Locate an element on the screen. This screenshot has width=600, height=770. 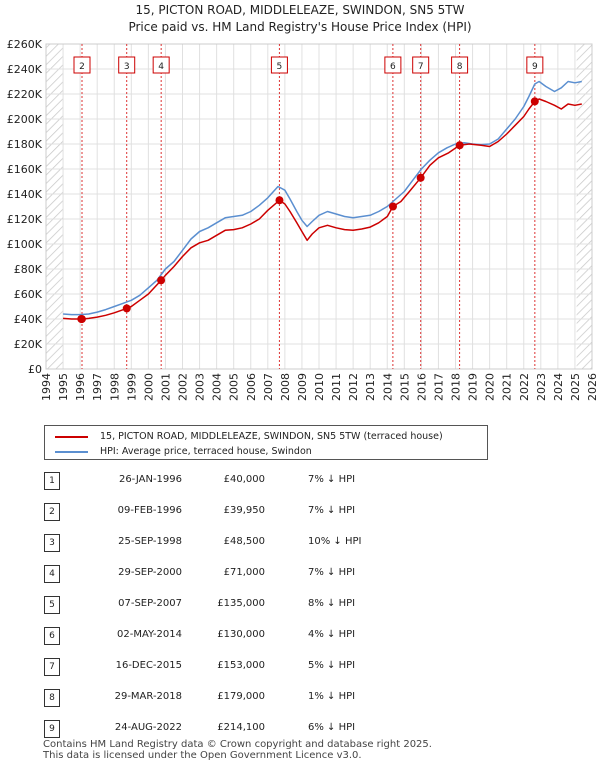
sale-price: £40,000 is located at coordinates (244, 479).